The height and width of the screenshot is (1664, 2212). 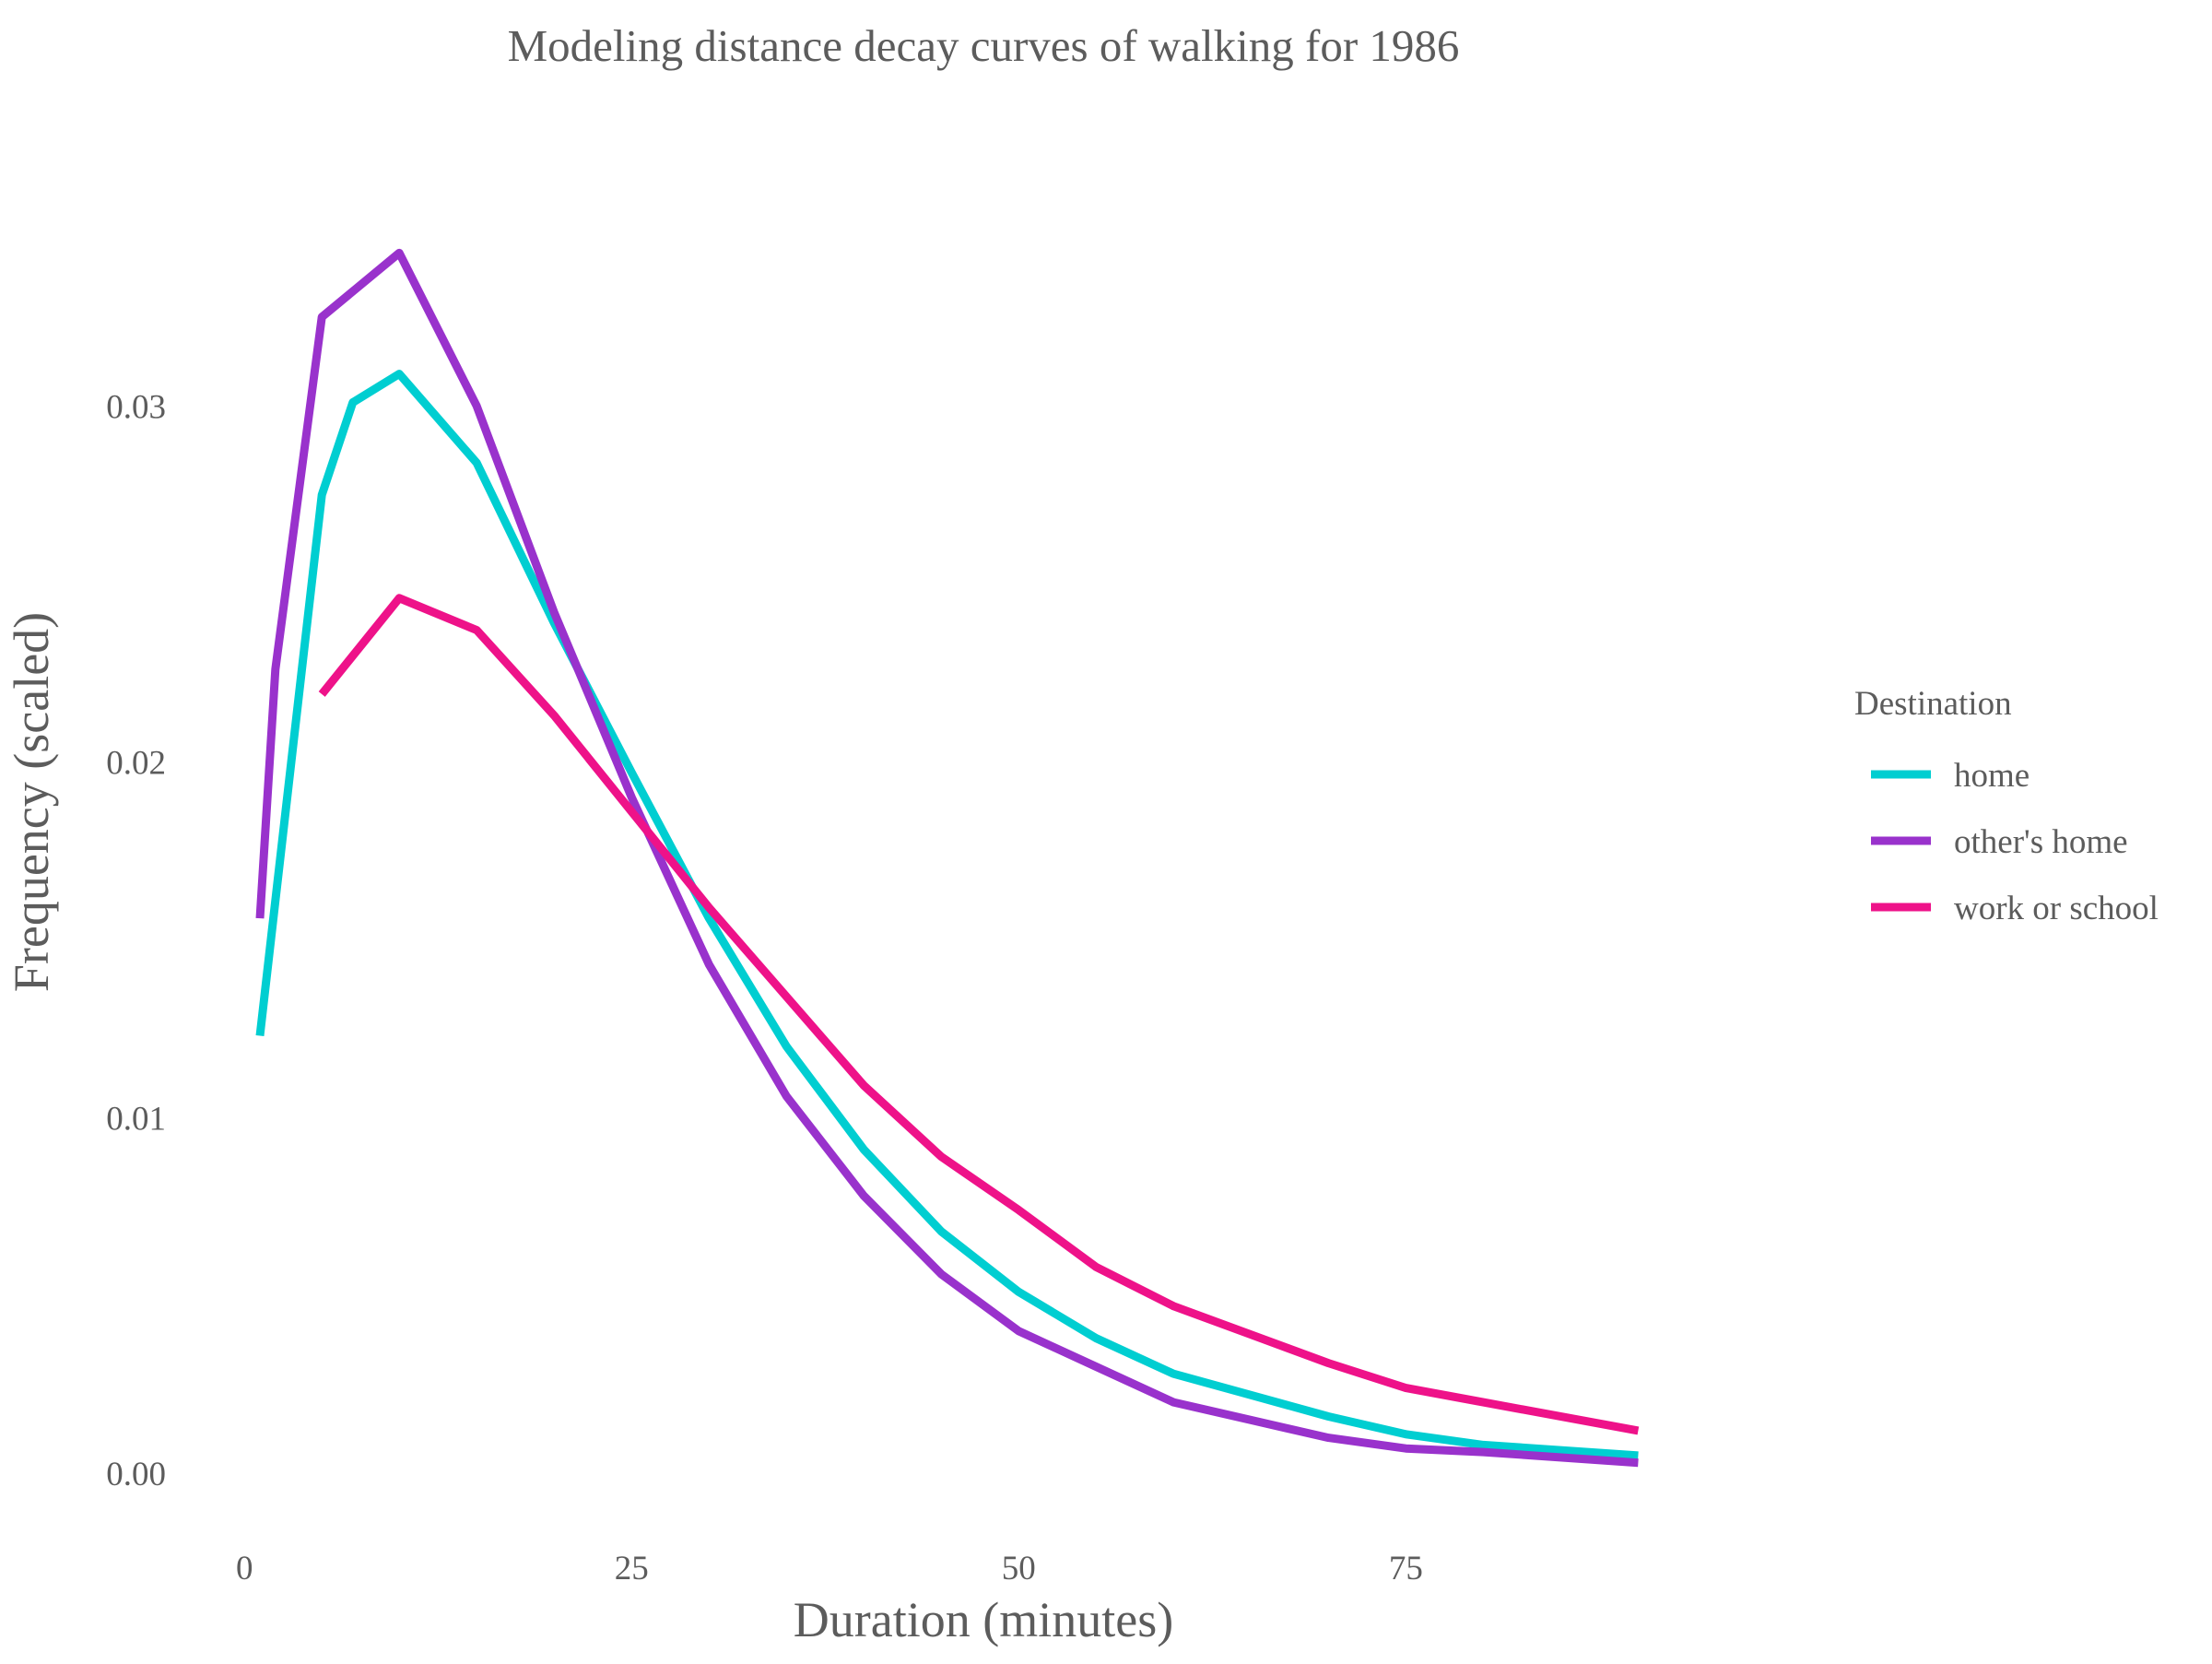 I want to click on legend-label: other's home, so click(x=2041, y=842).